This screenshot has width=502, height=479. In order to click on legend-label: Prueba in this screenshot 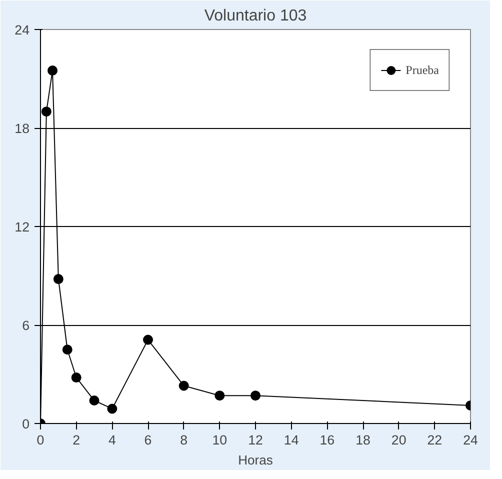, I will do `click(422, 70)`.